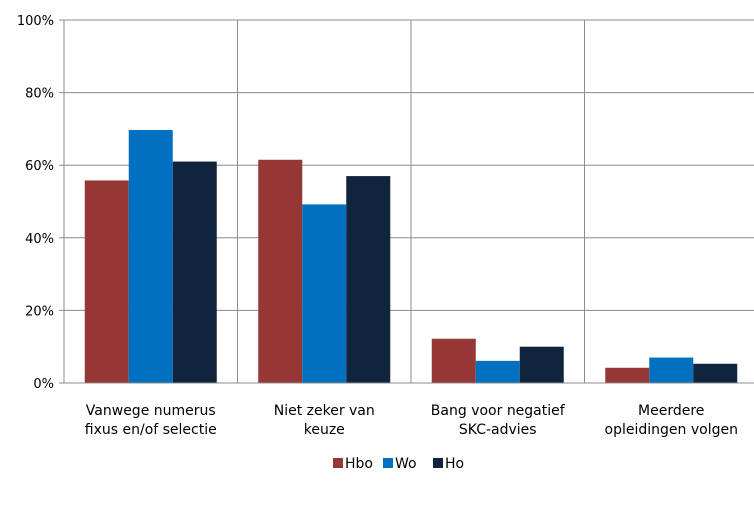 Image resolution: width=754 pixels, height=505 pixels. What do you see at coordinates (406, 464) in the screenshot?
I see `legend-label-wo: Wo` at bounding box center [406, 464].